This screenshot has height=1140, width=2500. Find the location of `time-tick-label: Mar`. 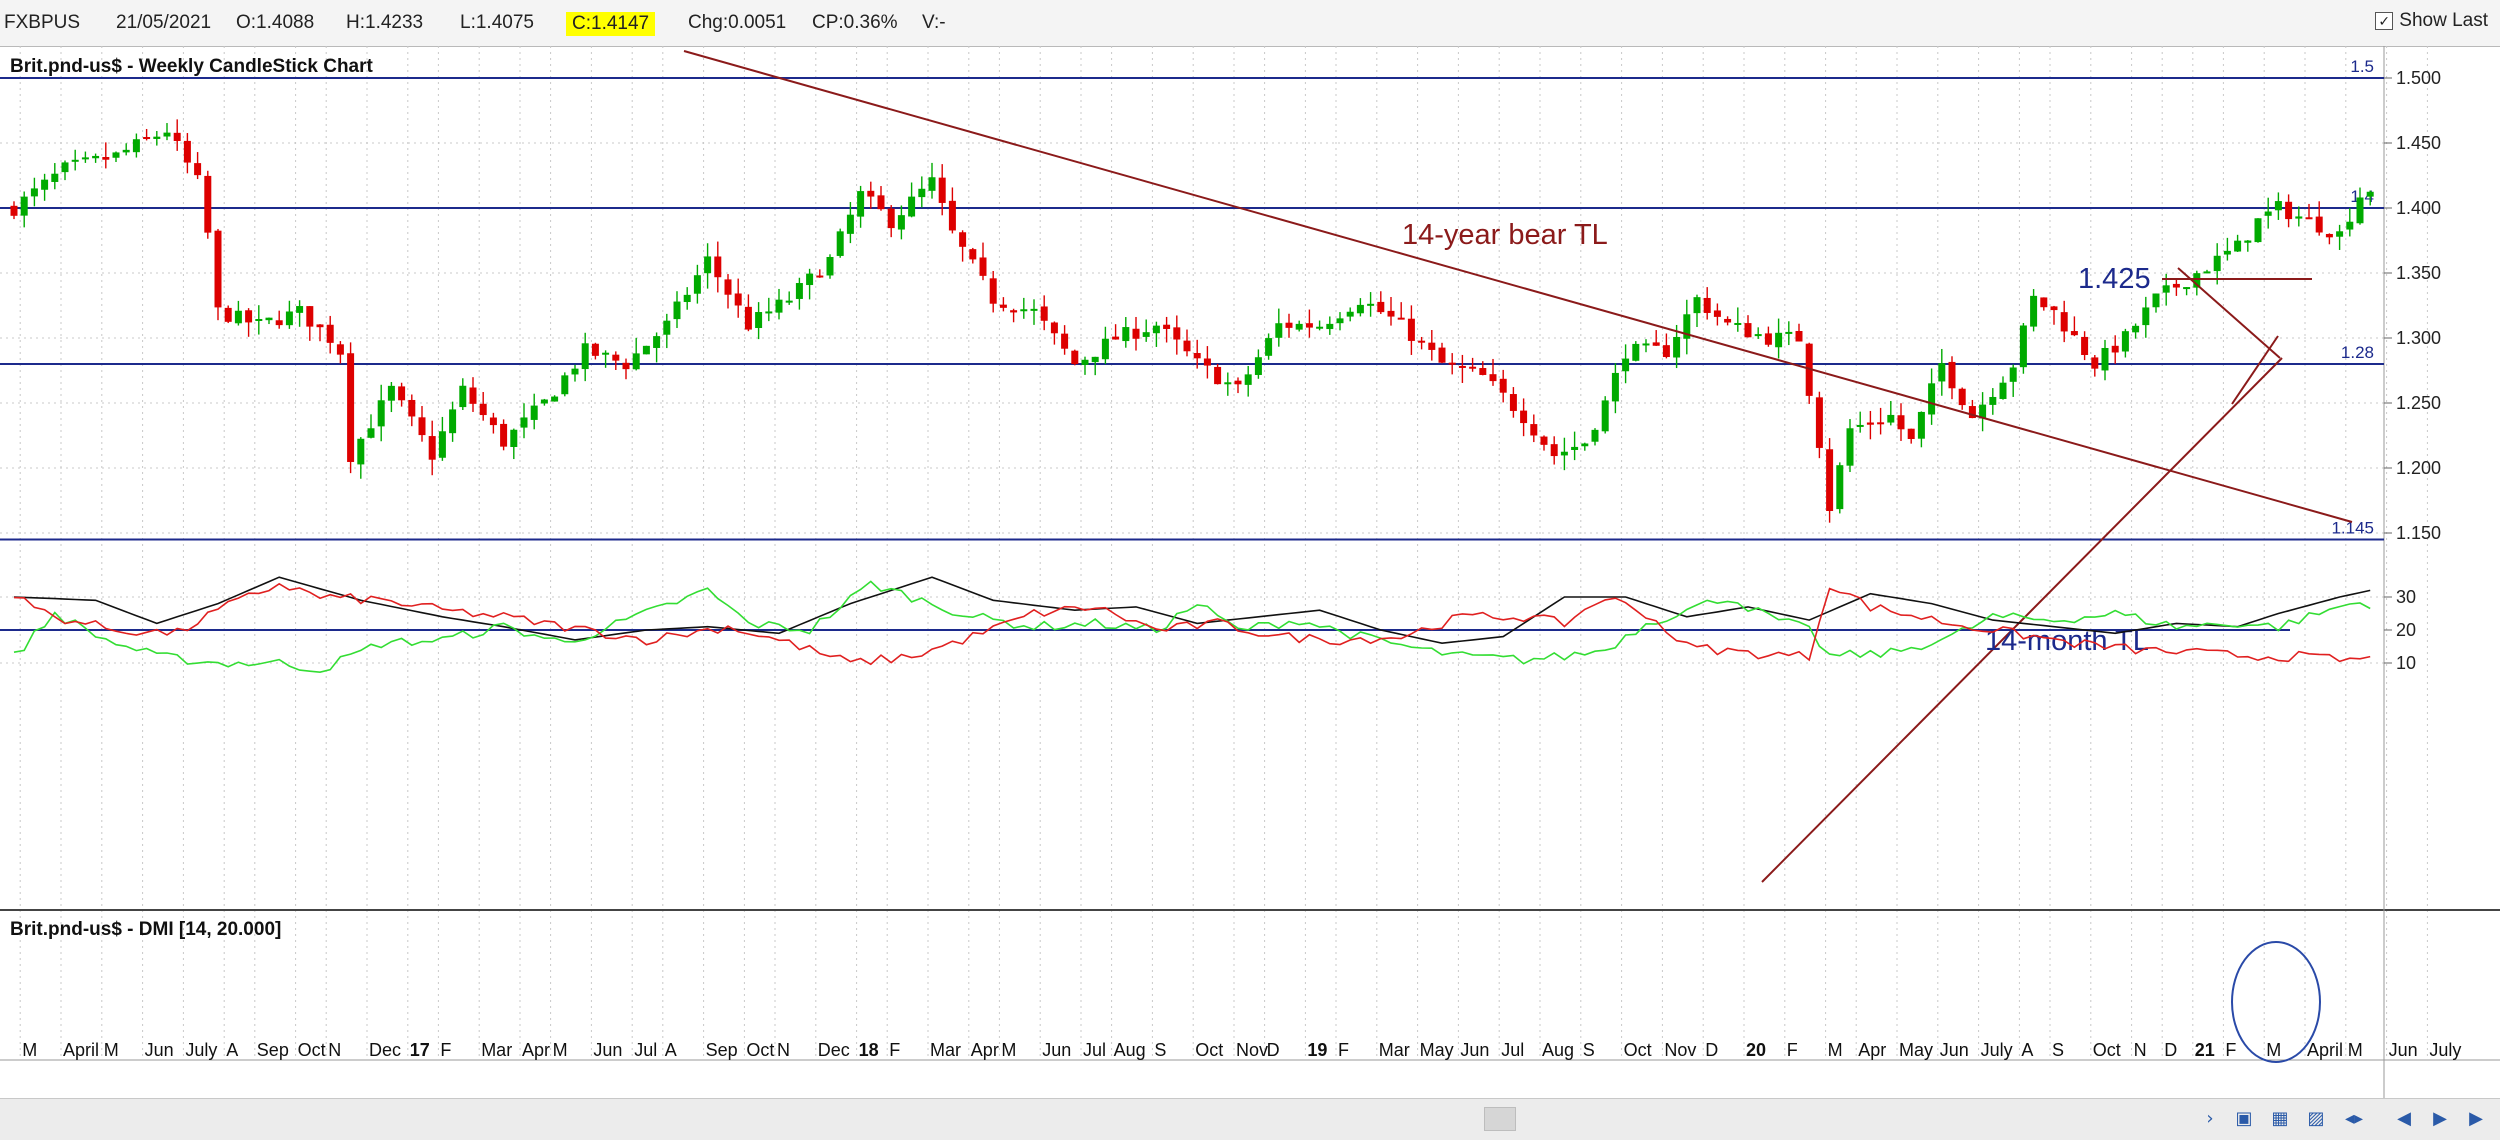

time-tick-label: Mar is located at coordinates (496, 1050).